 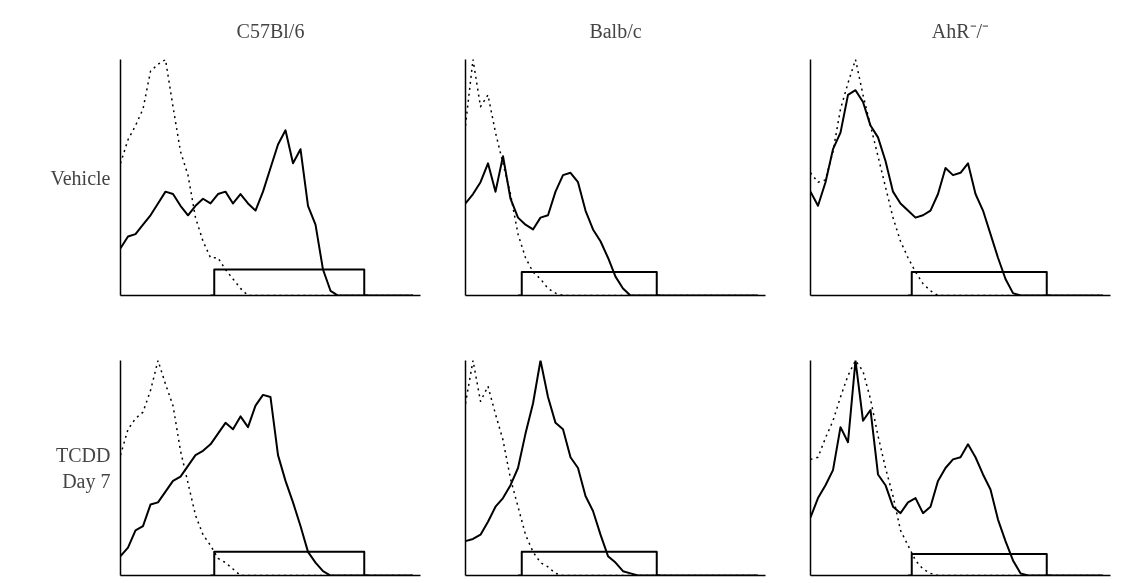 What do you see at coordinates (960, 31) in the screenshot?
I see `chart-title: AhR⁻/⁻` at bounding box center [960, 31].